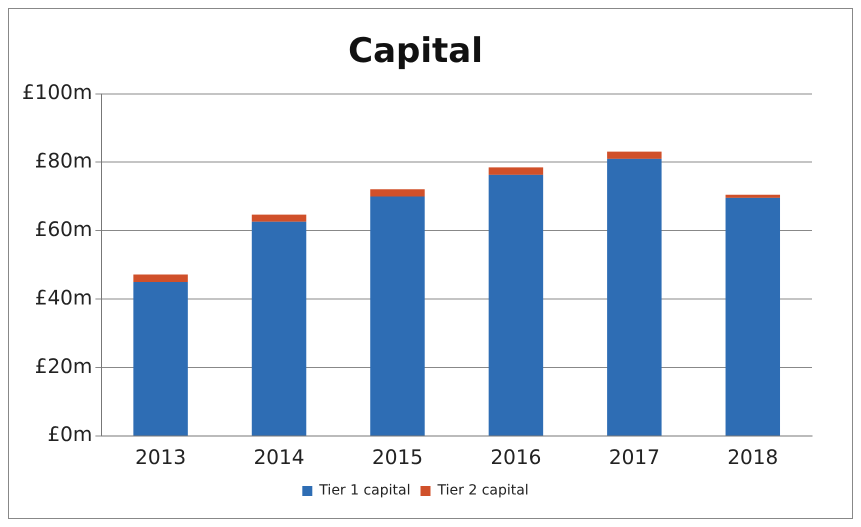 The width and height of the screenshot is (861, 527). Describe the element at coordinates (63, 297) in the screenshot. I see `y-tick-label: £40m` at that location.